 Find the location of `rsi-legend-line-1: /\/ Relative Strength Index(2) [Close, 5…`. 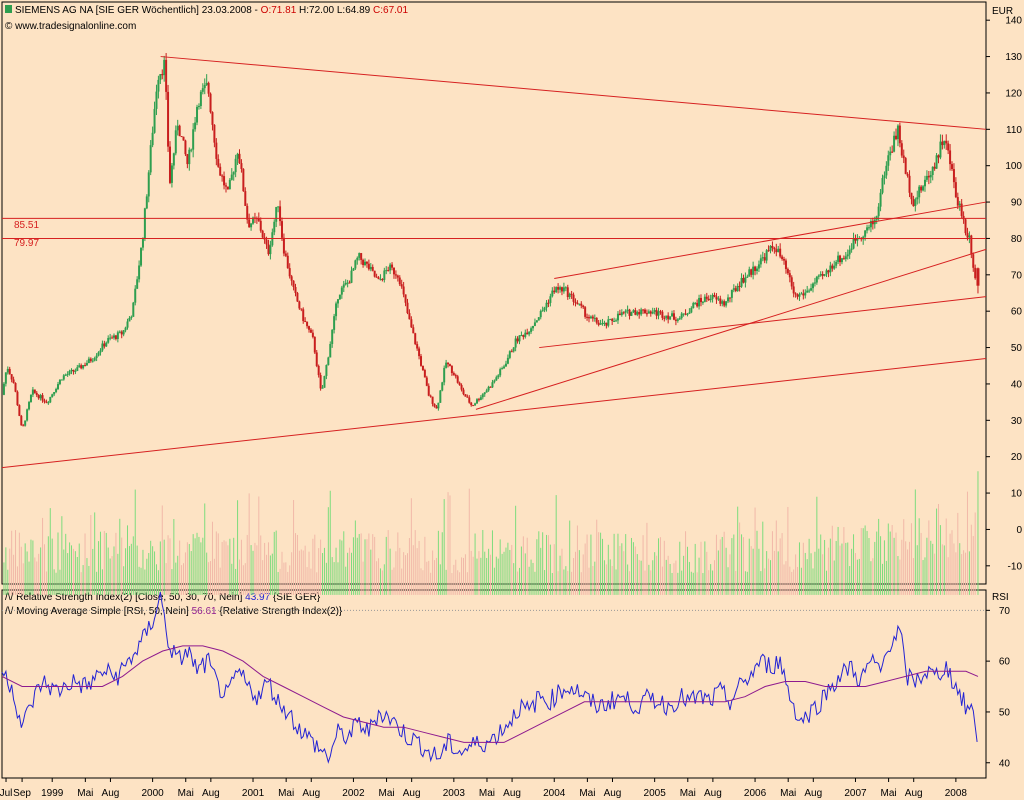

rsi-legend-line-1: /\/ Relative Strength Index(2) [Close, 5… is located at coordinates (163, 597).